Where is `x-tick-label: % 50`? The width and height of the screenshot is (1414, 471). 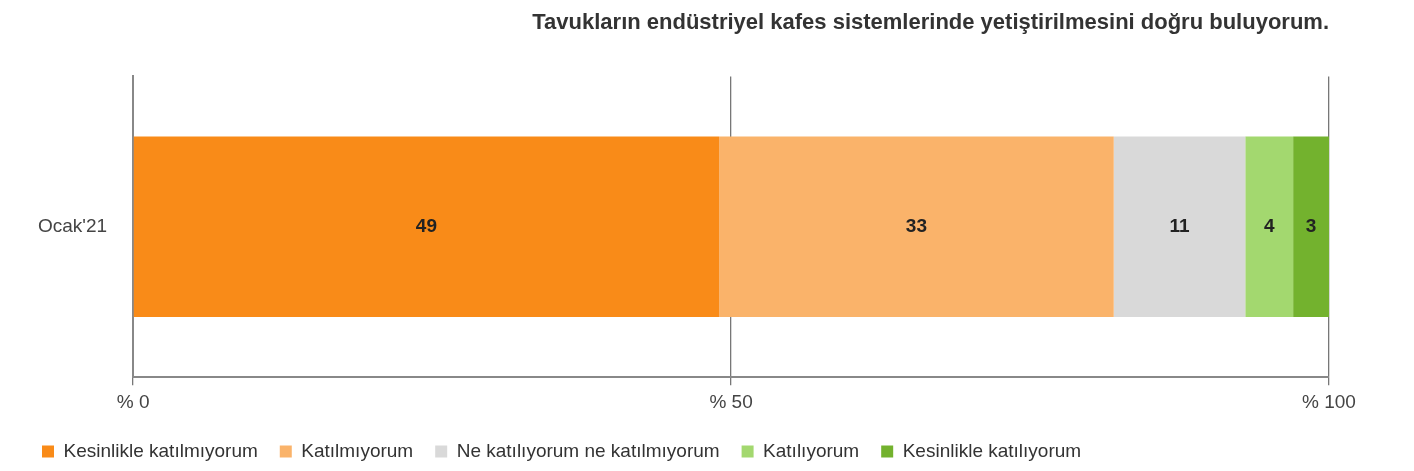 x-tick-label: % 50 is located at coordinates (731, 401).